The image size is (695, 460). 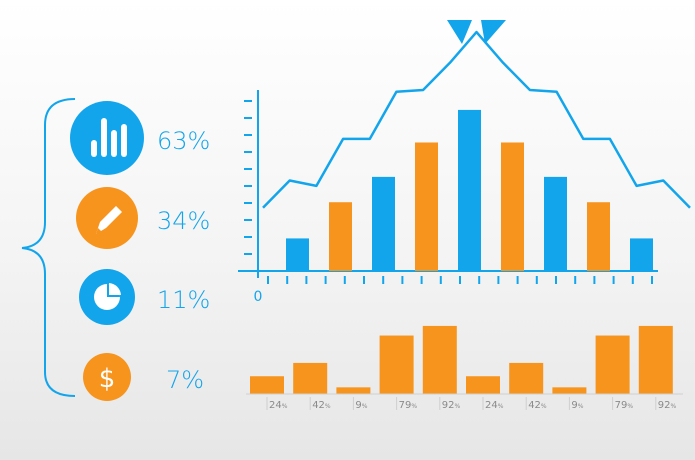 What do you see at coordinates (451, 405) in the screenshot?
I see `bottom-tick-label-4: 92%` at bounding box center [451, 405].